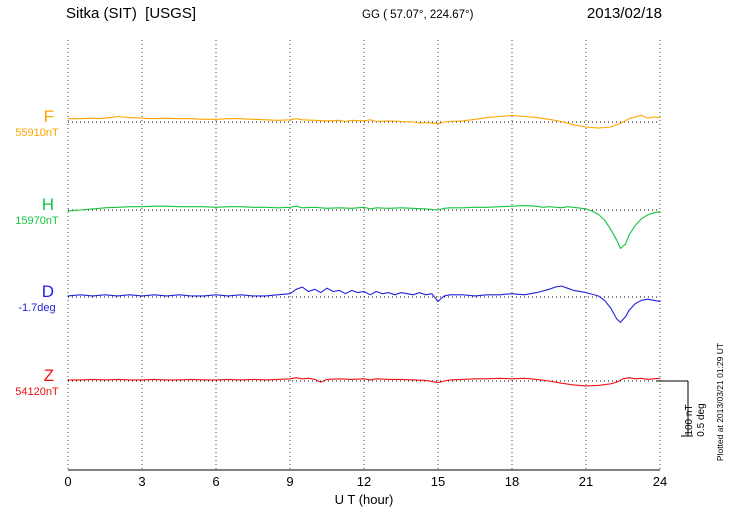 Image resolution: width=730 pixels, height=520 pixels. What do you see at coordinates (48, 116) in the screenshot?
I see `channel-label-f: F` at bounding box center [48, 116].